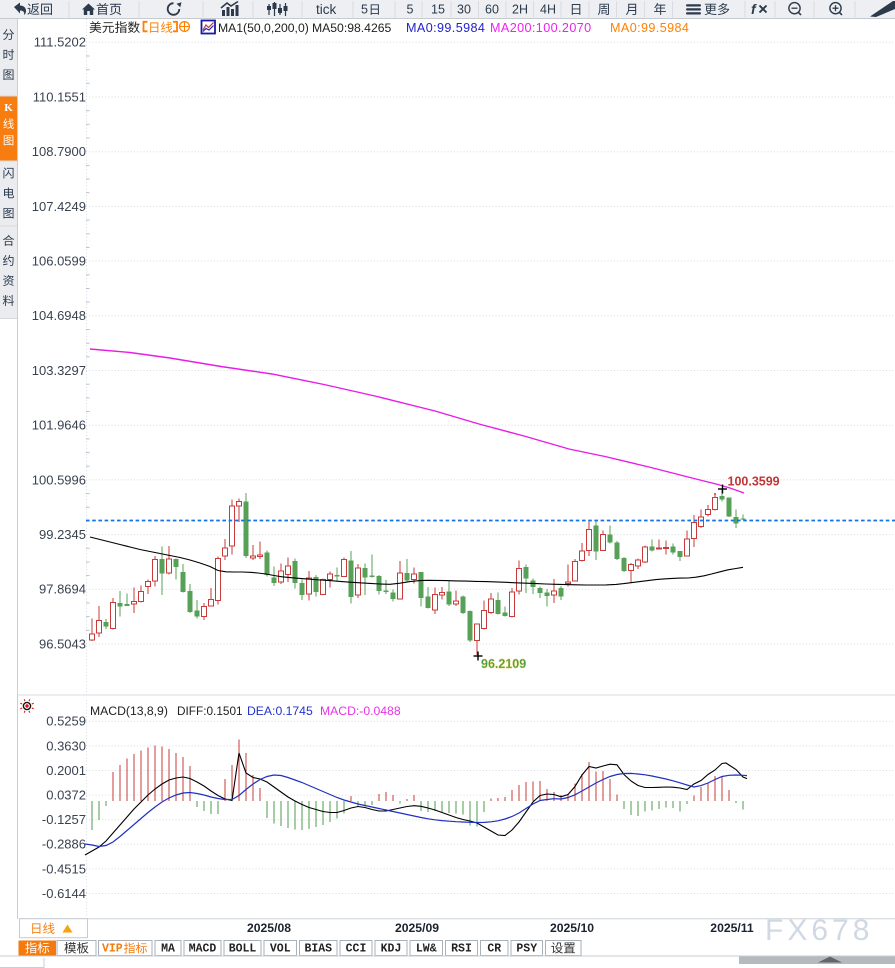 This screenshot has width=895, height=968. Describe the element at coordinates (64, 819) in the screenshot. I see `svg-text: -0.1257` at that location.